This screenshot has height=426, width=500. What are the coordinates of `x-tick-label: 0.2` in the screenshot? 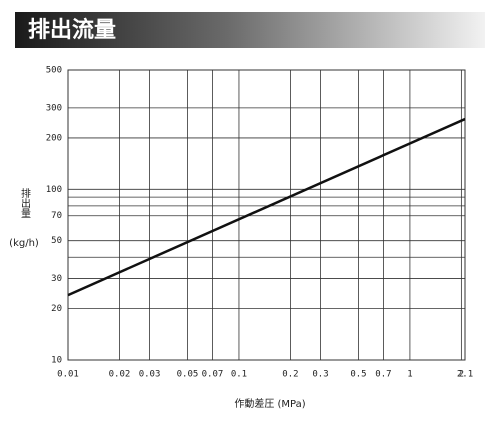 It's located at (290, 375).